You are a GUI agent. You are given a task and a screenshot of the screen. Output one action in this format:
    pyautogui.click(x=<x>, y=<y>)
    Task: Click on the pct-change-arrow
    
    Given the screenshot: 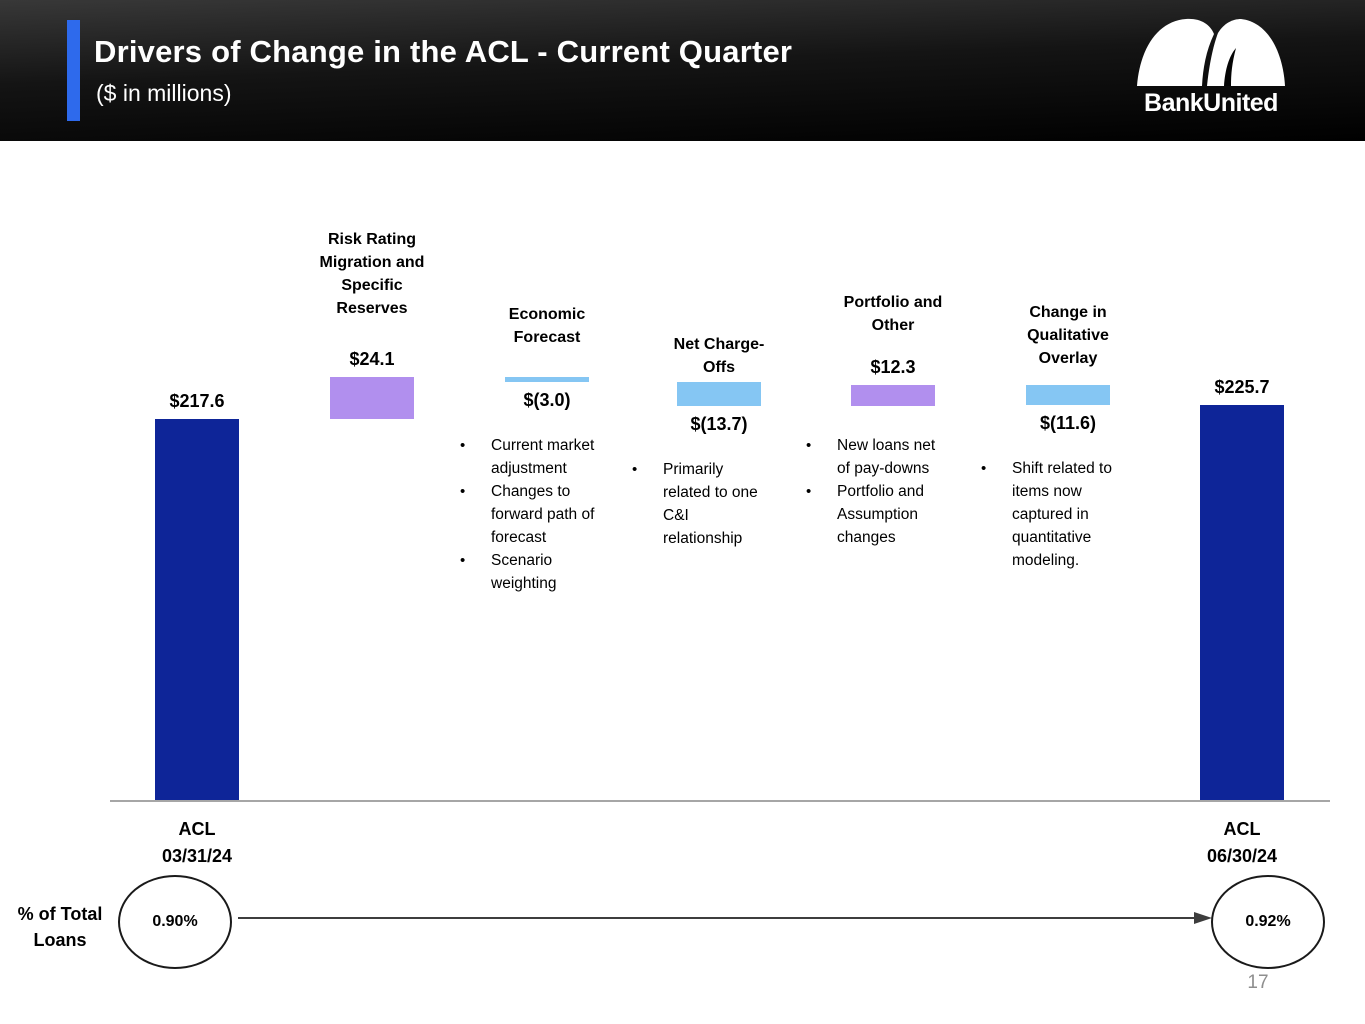 What is the action you would take?
    pyautogui.click(x=725, y=918)
    